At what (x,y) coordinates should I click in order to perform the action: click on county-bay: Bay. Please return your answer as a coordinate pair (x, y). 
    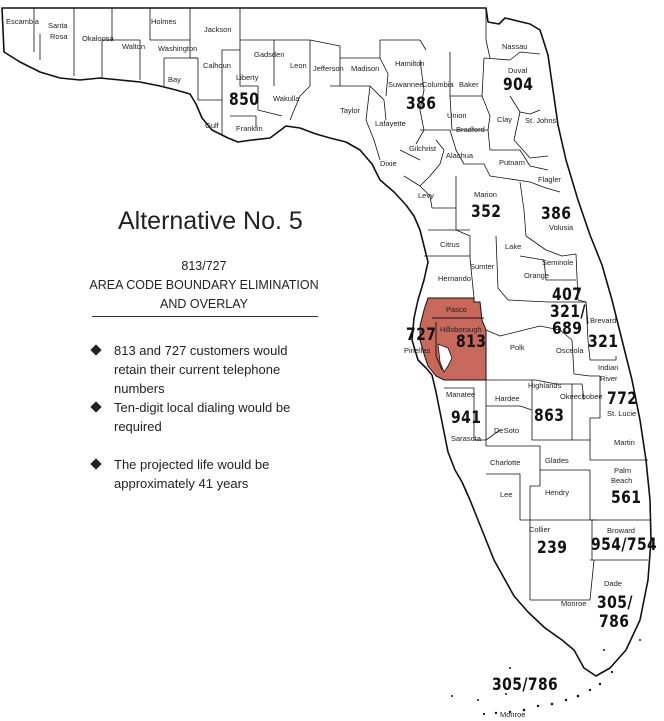
    Looking at the image, I should click on (174, 79).